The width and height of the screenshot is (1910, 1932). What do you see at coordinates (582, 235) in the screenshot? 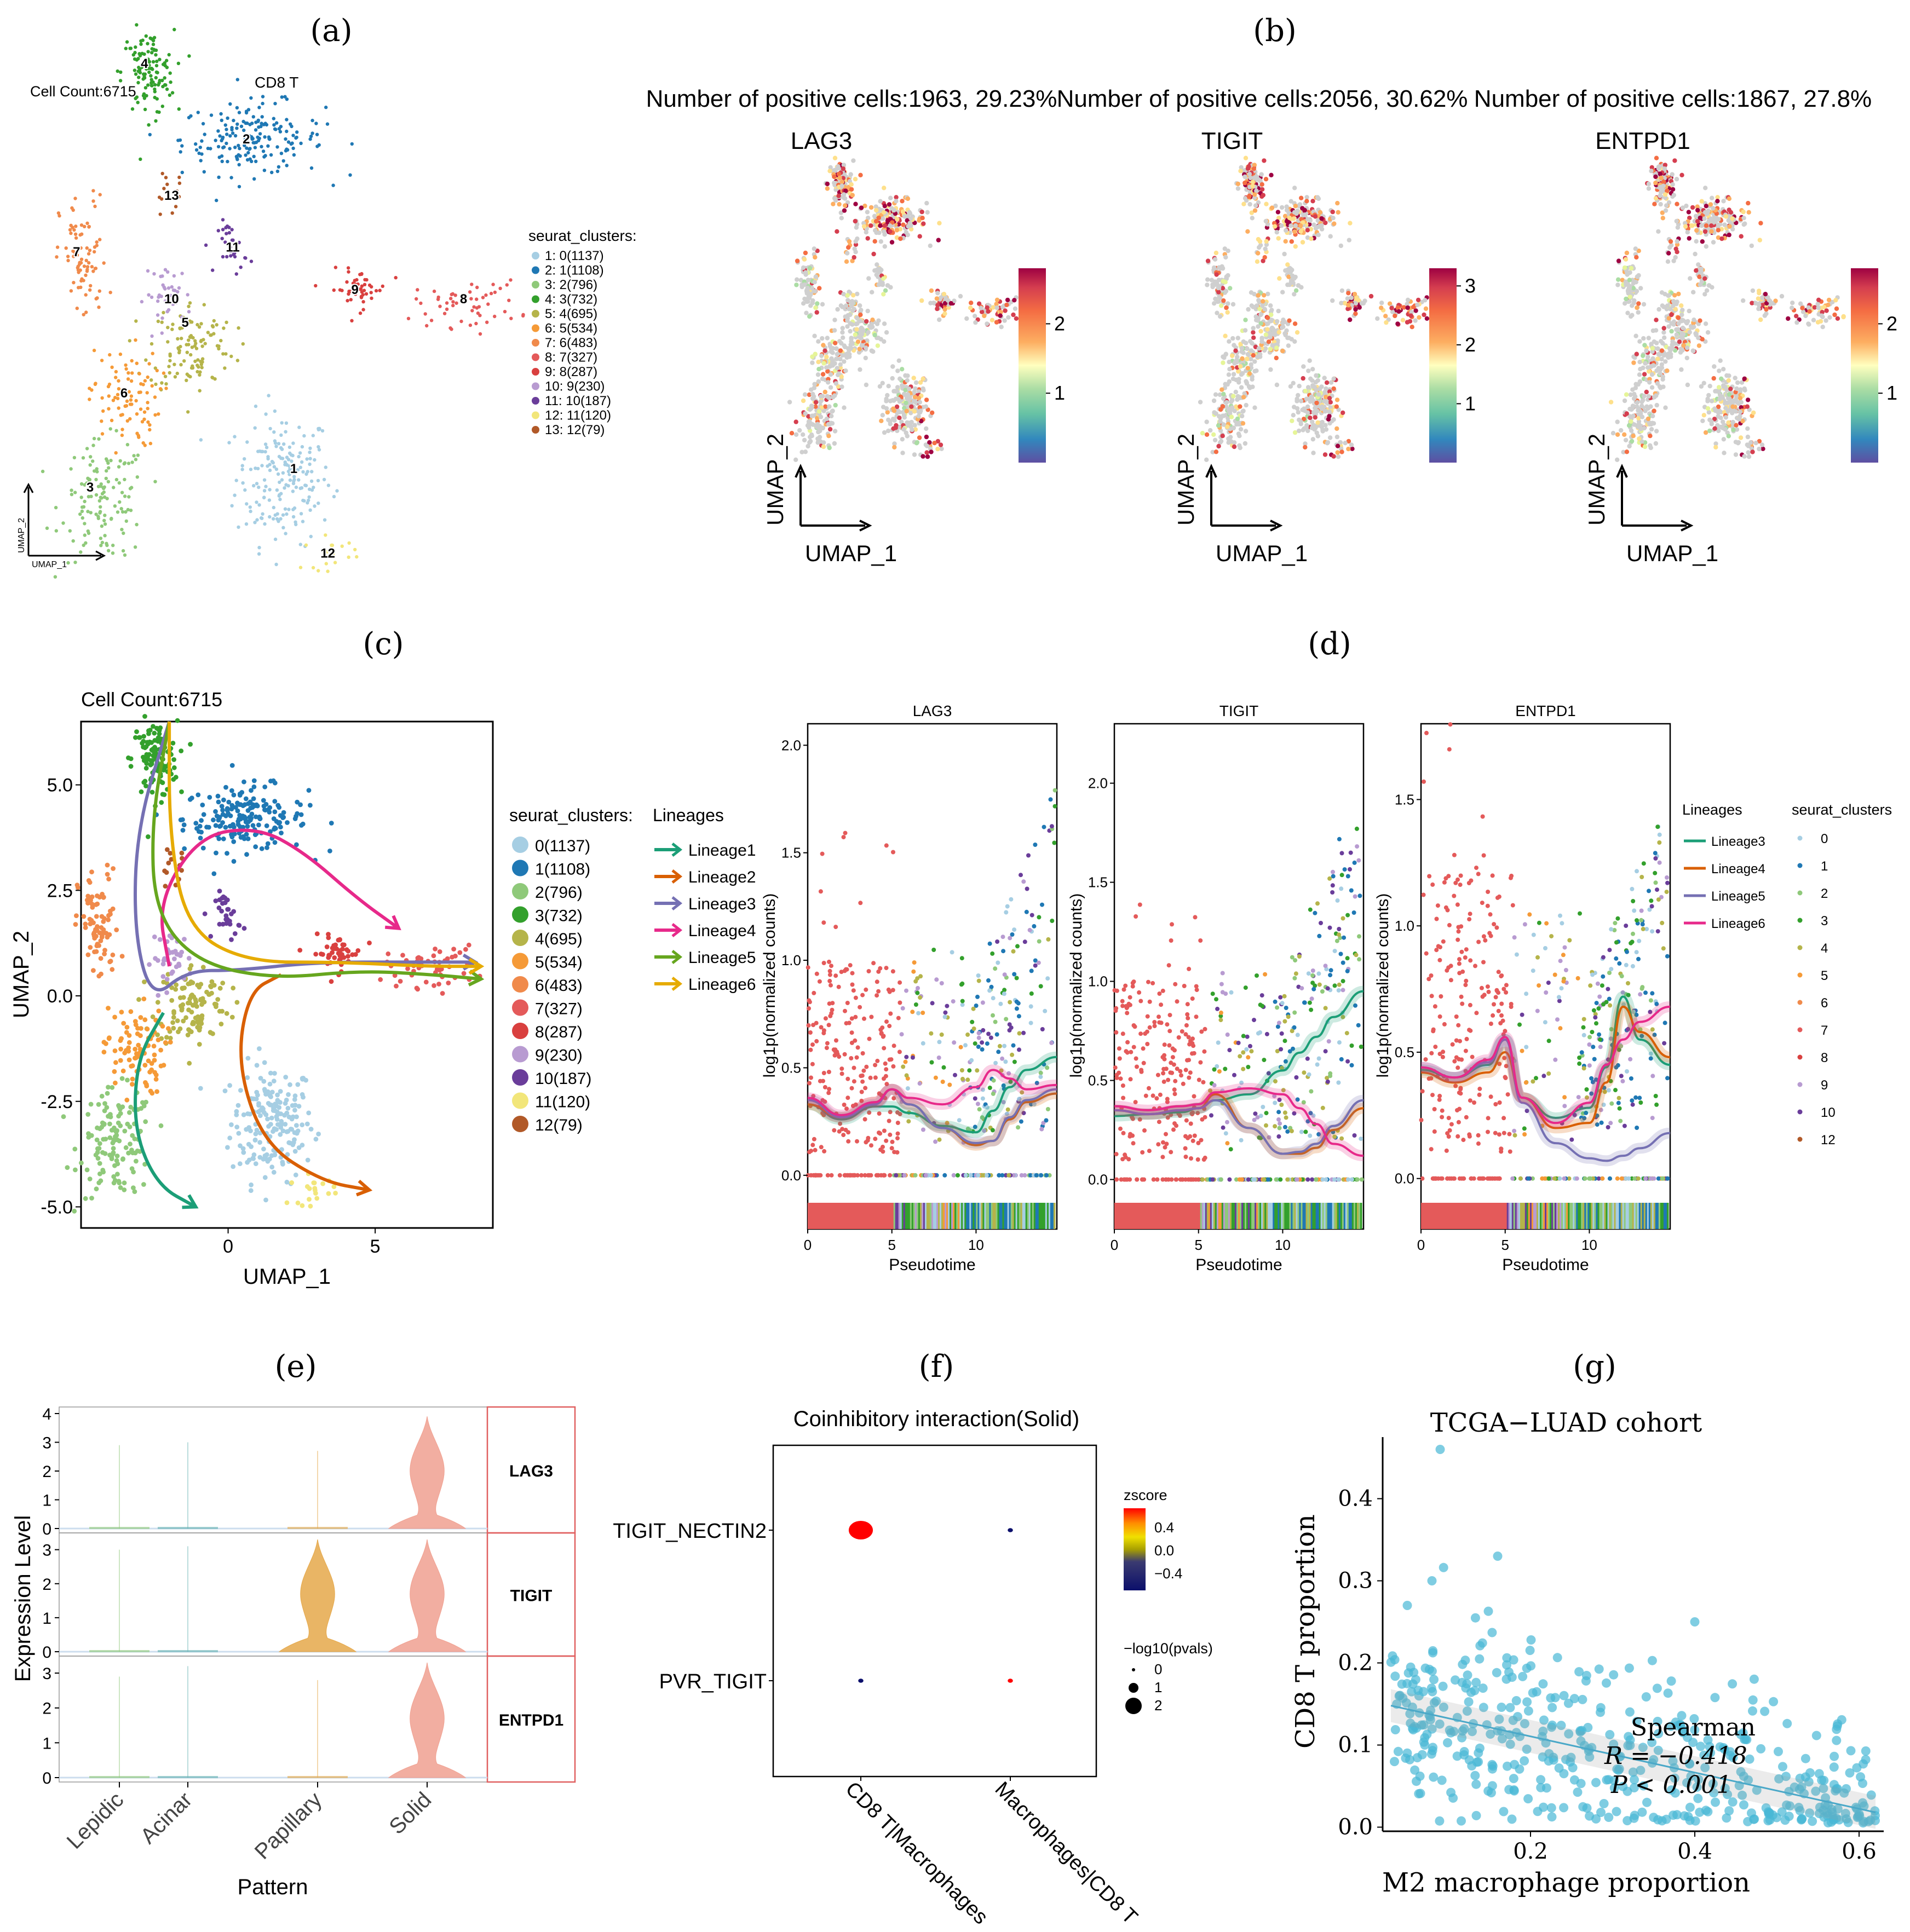
I see `panel-a-legend-title: seurat_clusters:` at bounding box center [582, 235].